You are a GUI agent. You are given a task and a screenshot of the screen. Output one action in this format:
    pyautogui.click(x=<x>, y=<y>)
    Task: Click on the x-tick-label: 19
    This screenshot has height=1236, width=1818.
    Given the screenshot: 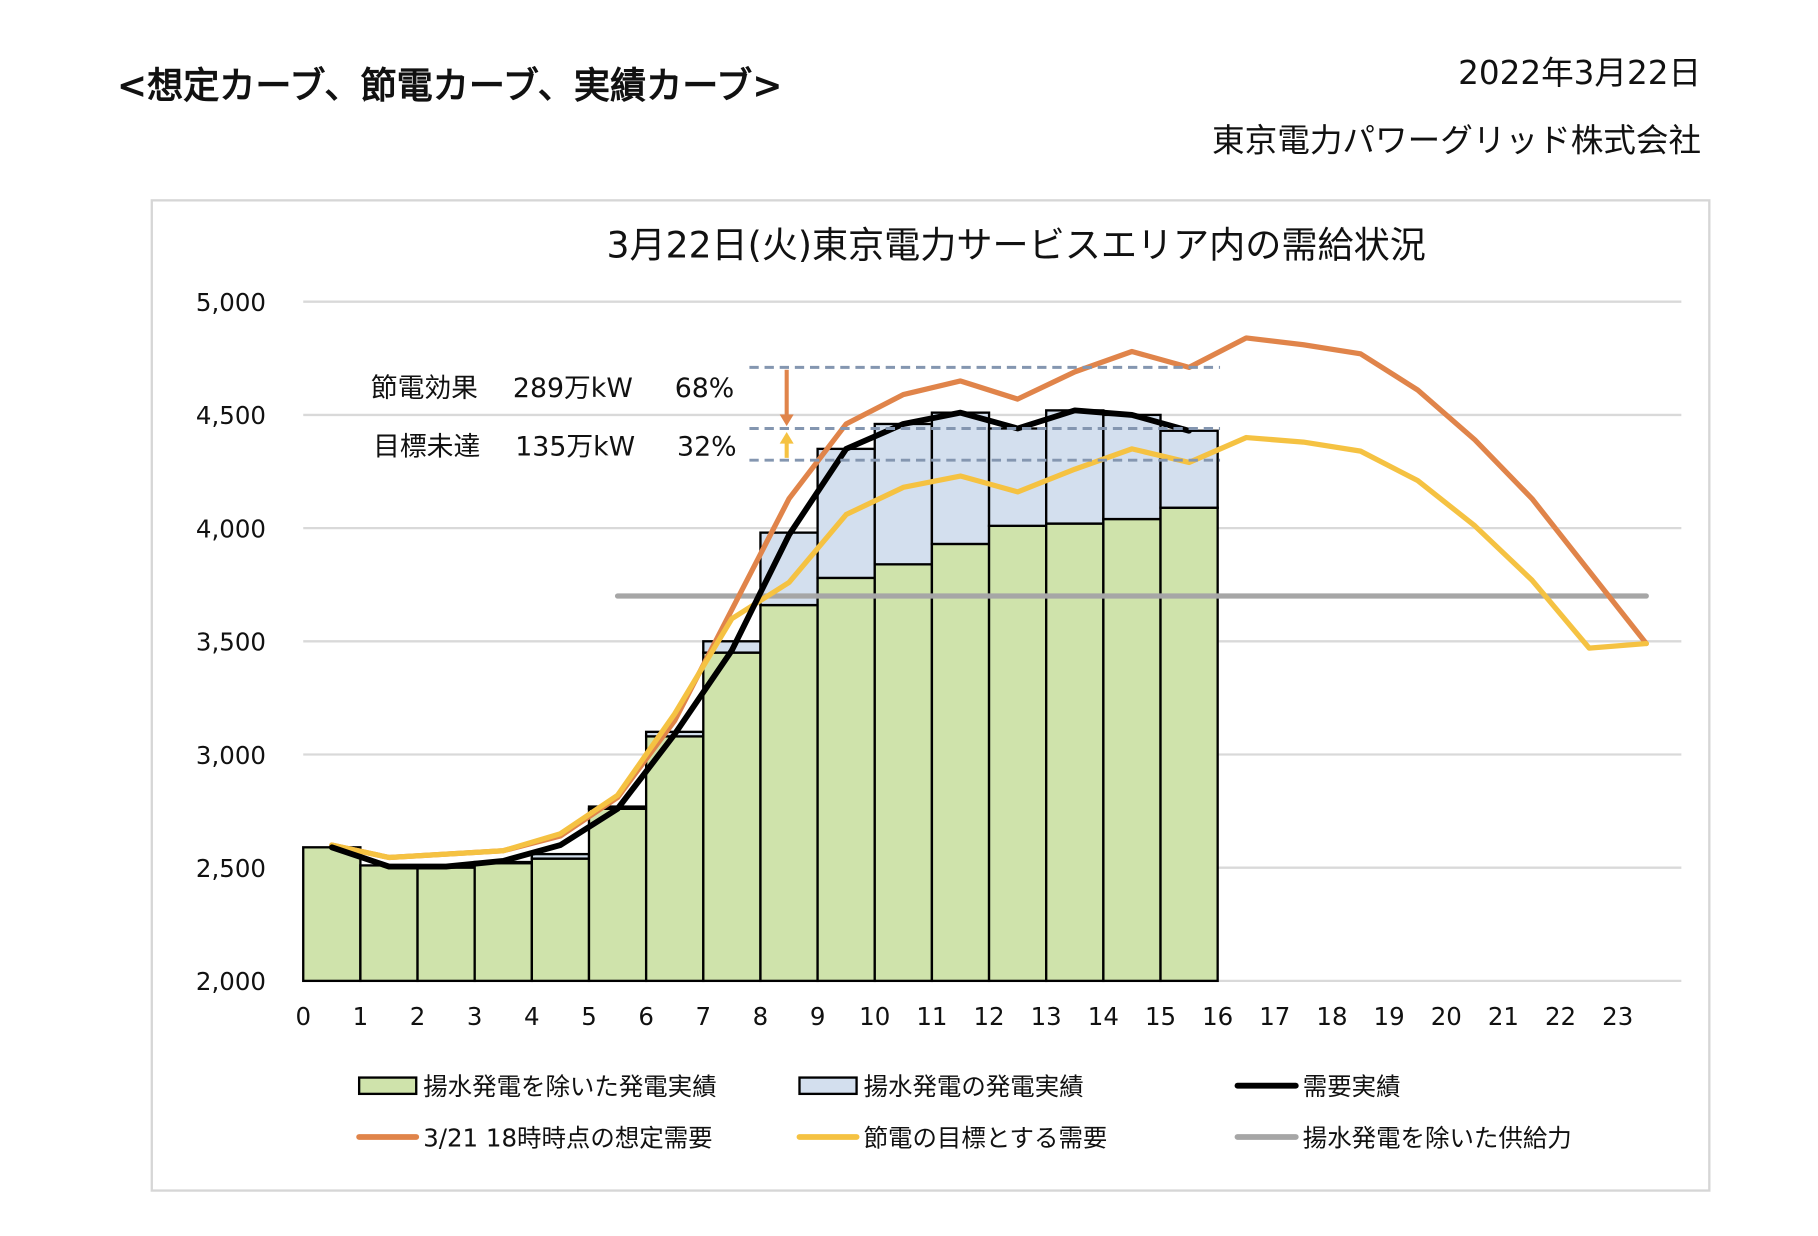 What is the action you would take?
    pyautogui.click(x=1389, y=1016)
    